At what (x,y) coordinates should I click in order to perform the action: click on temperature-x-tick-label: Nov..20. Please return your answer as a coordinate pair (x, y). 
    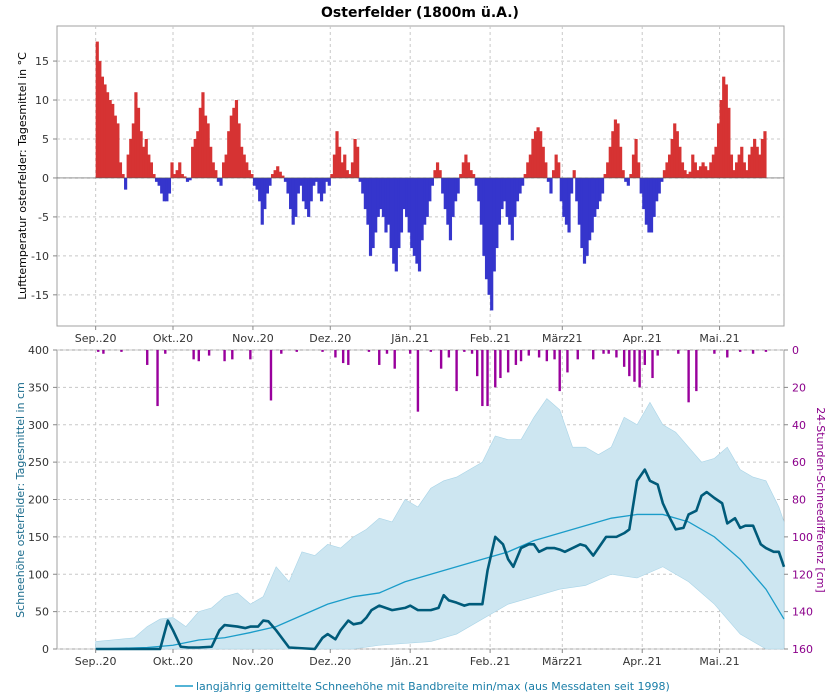
    Looking at the image, I should click on (253, 338).